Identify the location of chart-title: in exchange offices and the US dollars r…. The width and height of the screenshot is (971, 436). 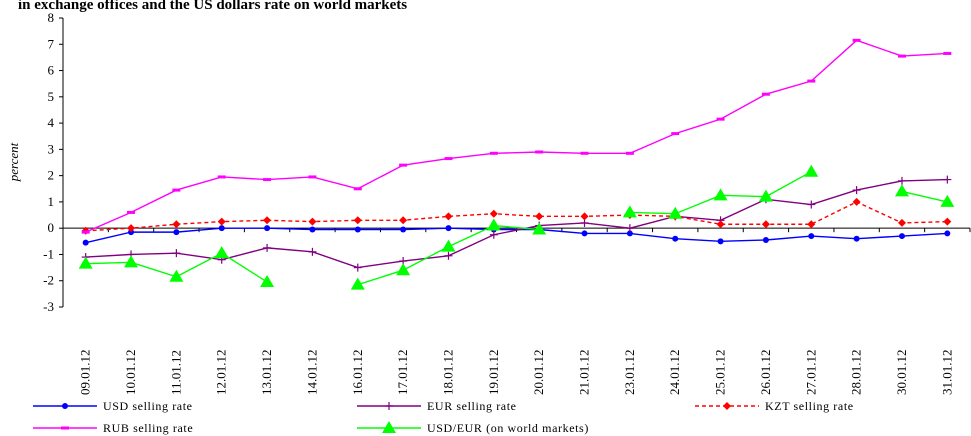
(212, 6).